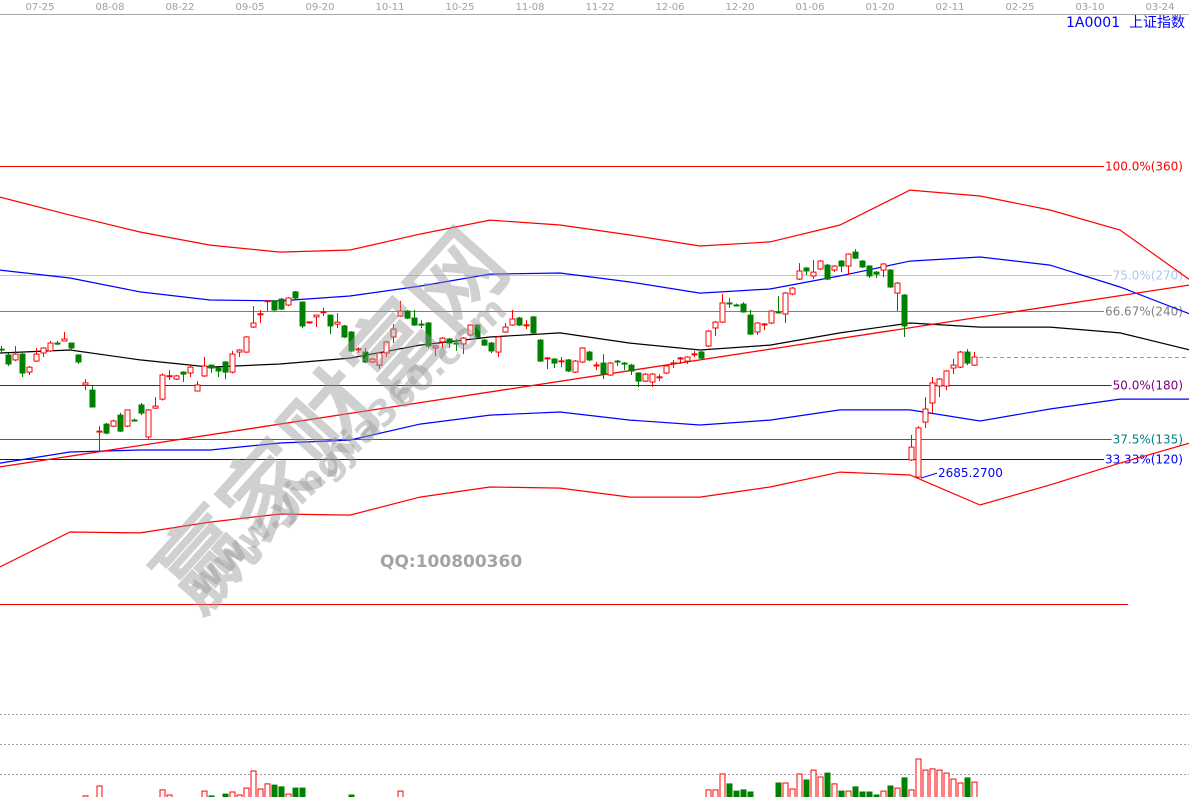 This screenshot has width=1189, height=797. Describe the element at coordinates (594, 431) in the screenshot. I see `band-inner-lower-line` at that location.